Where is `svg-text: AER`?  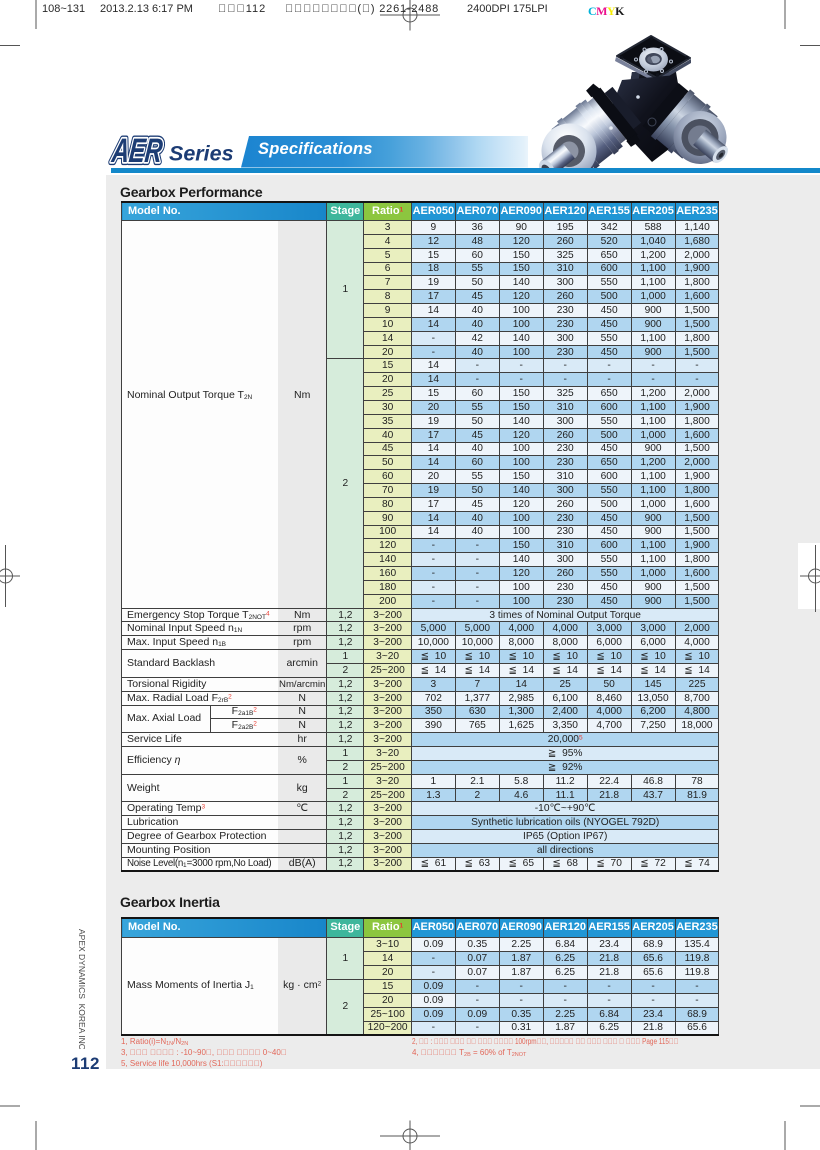
svg-text: AER is located at coordinates (136, 151).